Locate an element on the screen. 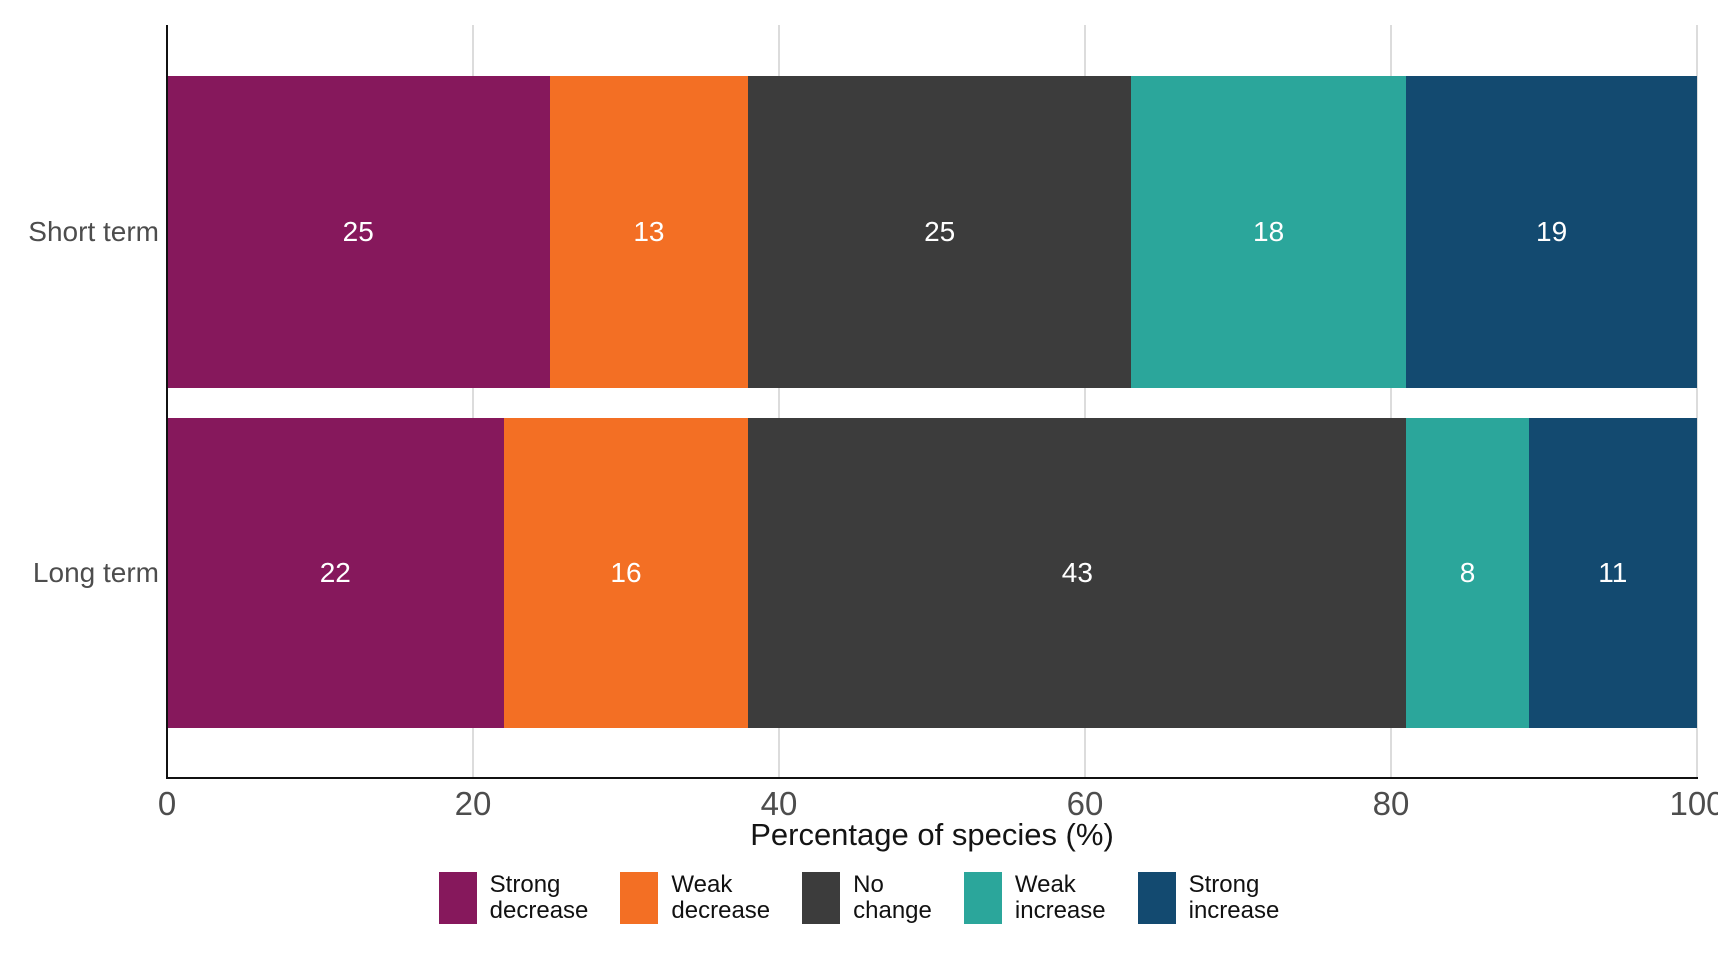  x-axis-title: Percentage of species (%) is located at coordinates (932, 834).